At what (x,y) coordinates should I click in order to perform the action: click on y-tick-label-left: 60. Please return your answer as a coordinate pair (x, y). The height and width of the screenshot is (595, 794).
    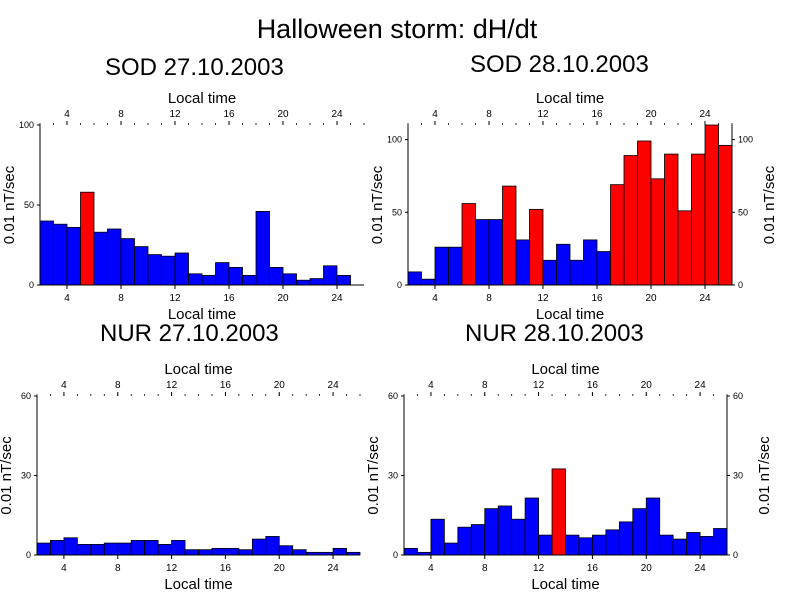
    Looking at the image, I should click on (26, 396).